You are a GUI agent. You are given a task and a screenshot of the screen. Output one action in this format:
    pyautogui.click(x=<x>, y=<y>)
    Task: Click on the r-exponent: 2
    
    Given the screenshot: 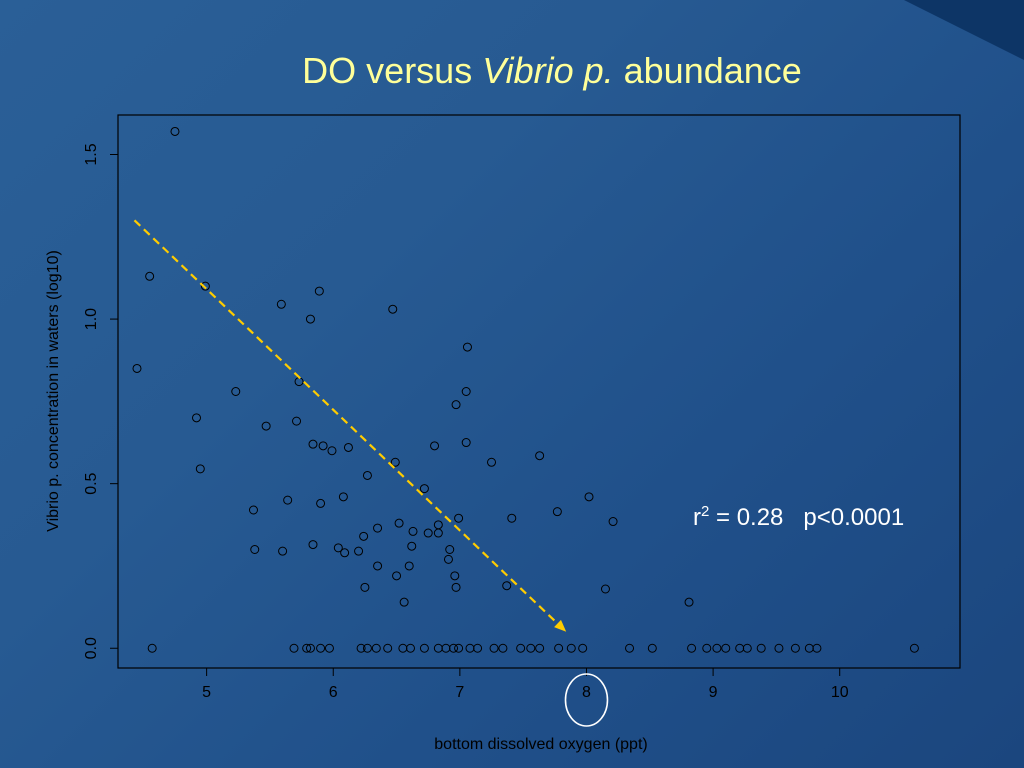 What is the action you would take?
    pyautogui.click(x=705, y=511)
    